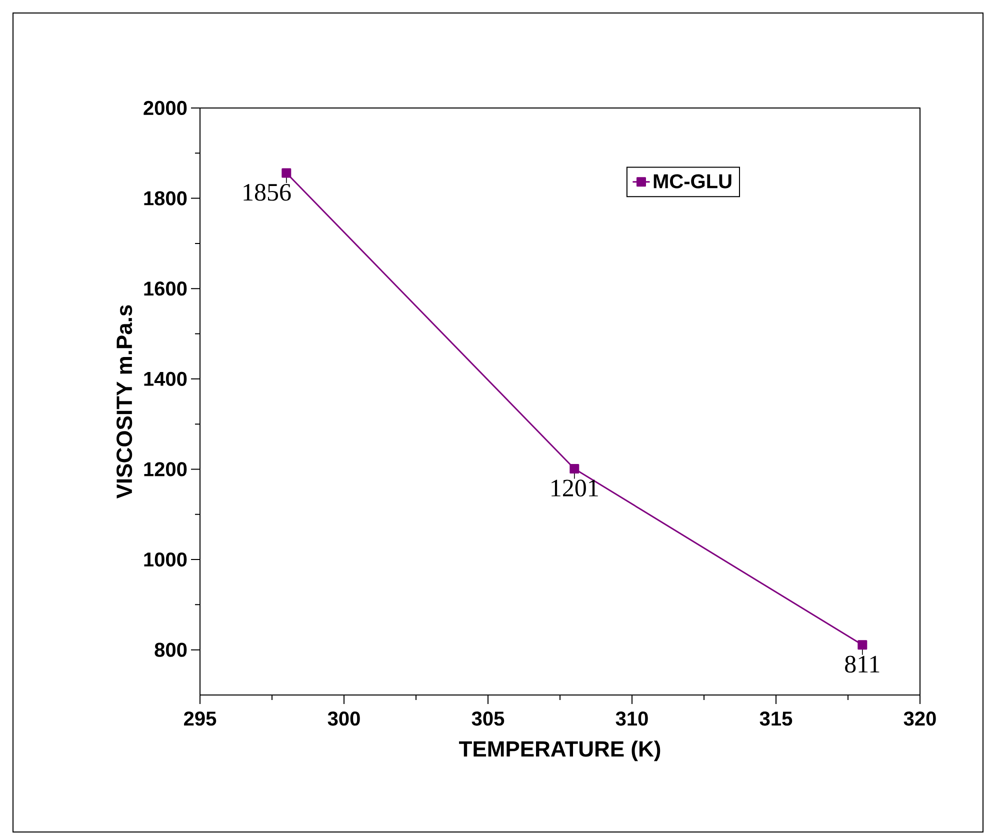 The width and height of the screenshot is (995, 834). What do you see at coordinates (165, 379) in the screenshot?
I see `y-tick-label: 1400` at bounding box center [165, 379].